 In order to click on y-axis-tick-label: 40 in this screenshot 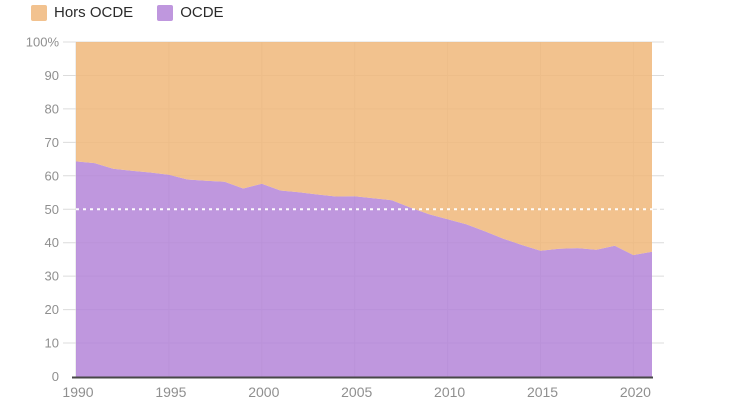, I will do `click(52, 242)`.